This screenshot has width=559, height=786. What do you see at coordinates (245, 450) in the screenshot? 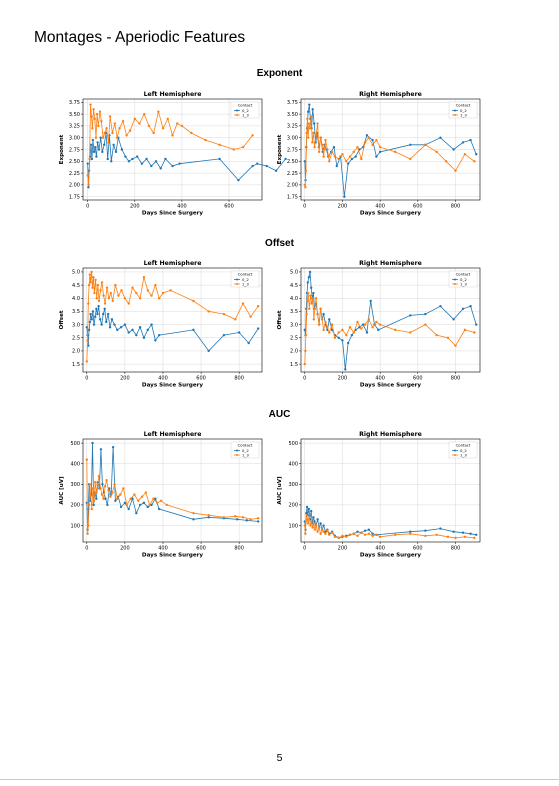
I see `legend-label-0_2: 0_2` at bounding box center [245, 450].